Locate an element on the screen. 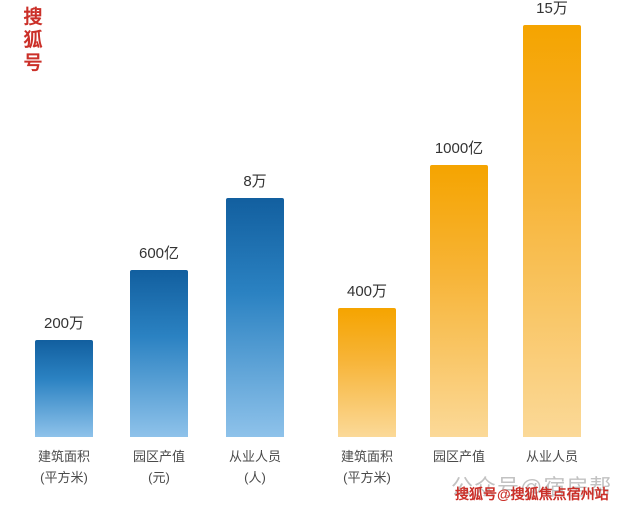 This screenshot has height=509, width=640. category-label-1: 建筑面积 (平方米) is located at coordinates (64, 467).